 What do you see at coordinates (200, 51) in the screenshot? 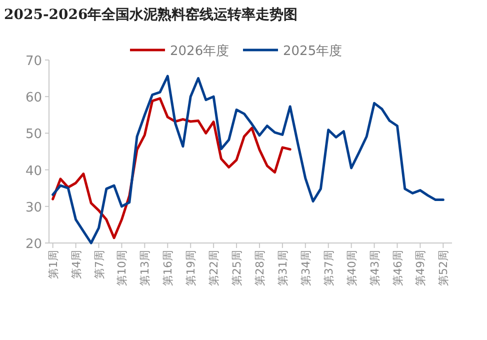
I see `legend-label: 2026年度` at bounding box center [200, 51].